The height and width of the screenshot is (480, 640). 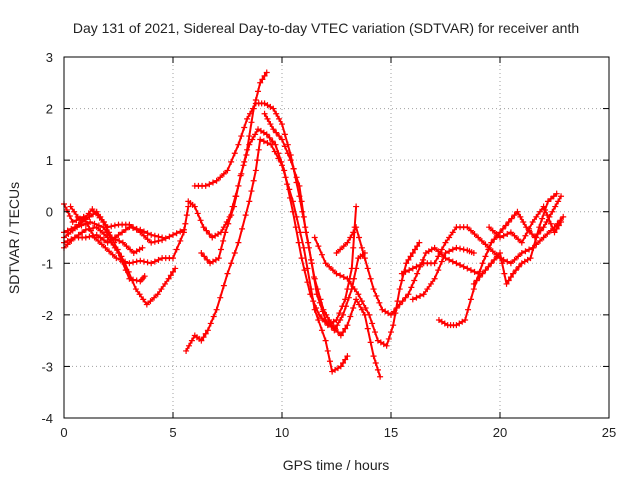 What do you see at coordinates (47, 366) in the screenshot?
I see `y-tick-label: -3` at bounding box center [47, 366].